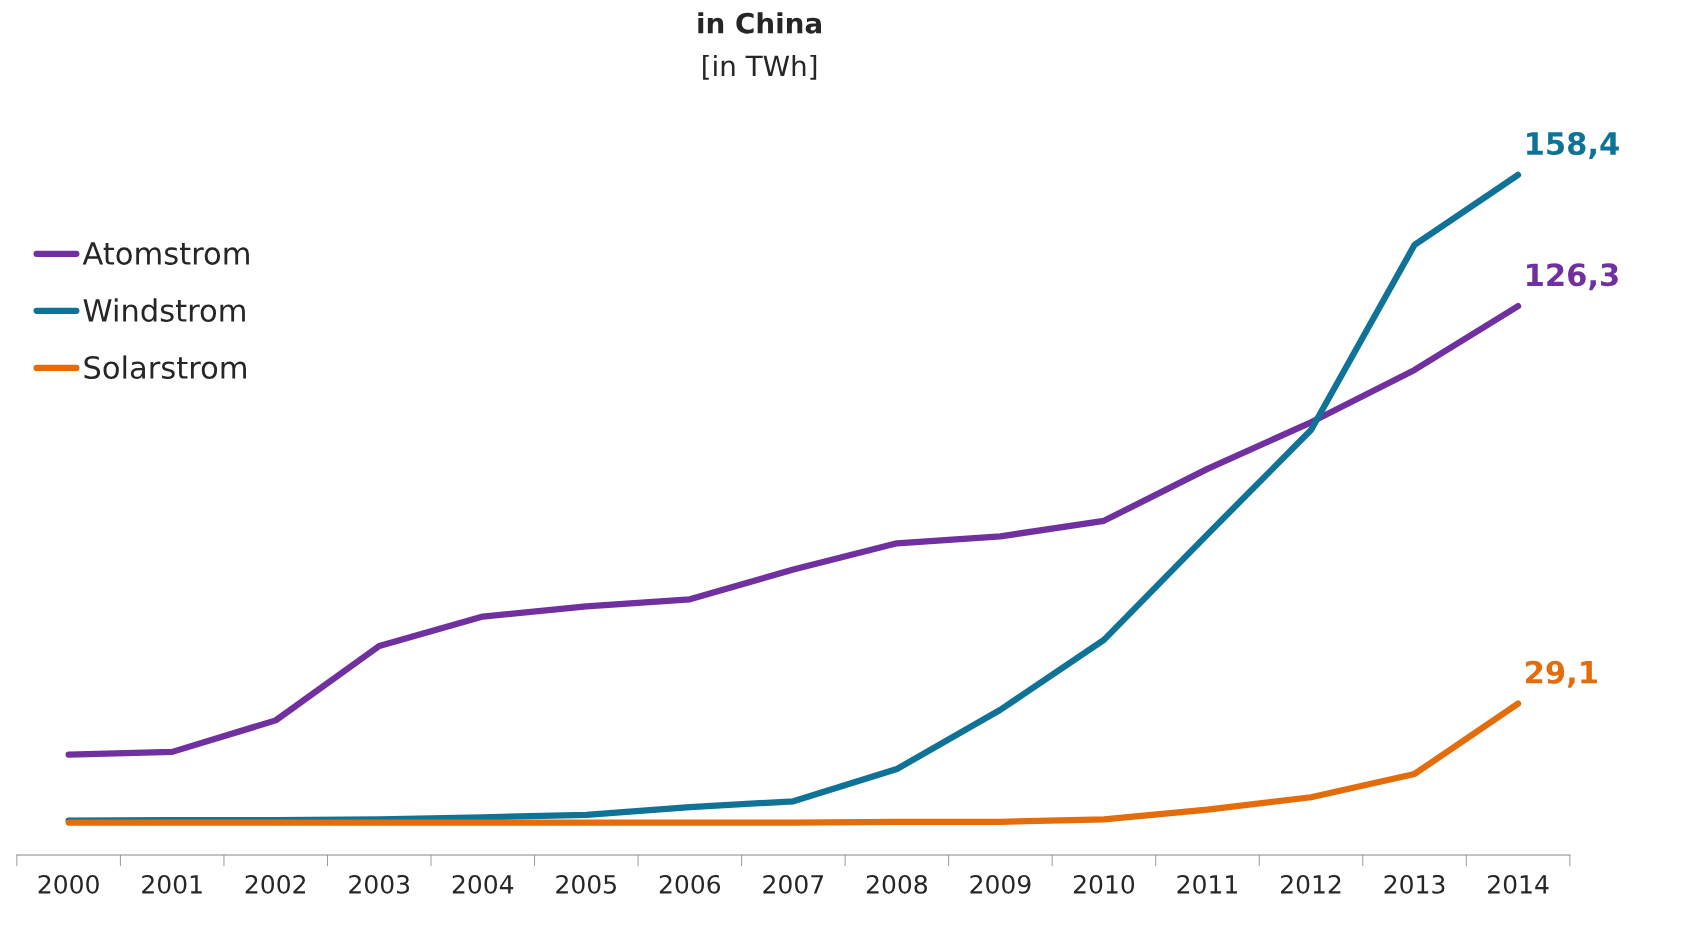 This screenshot has width=1688, height=950. What do you see at coordinates (379, 884) in the screenshot?
I see `x-tick-label: 2003` at bounding box center [379, 884].